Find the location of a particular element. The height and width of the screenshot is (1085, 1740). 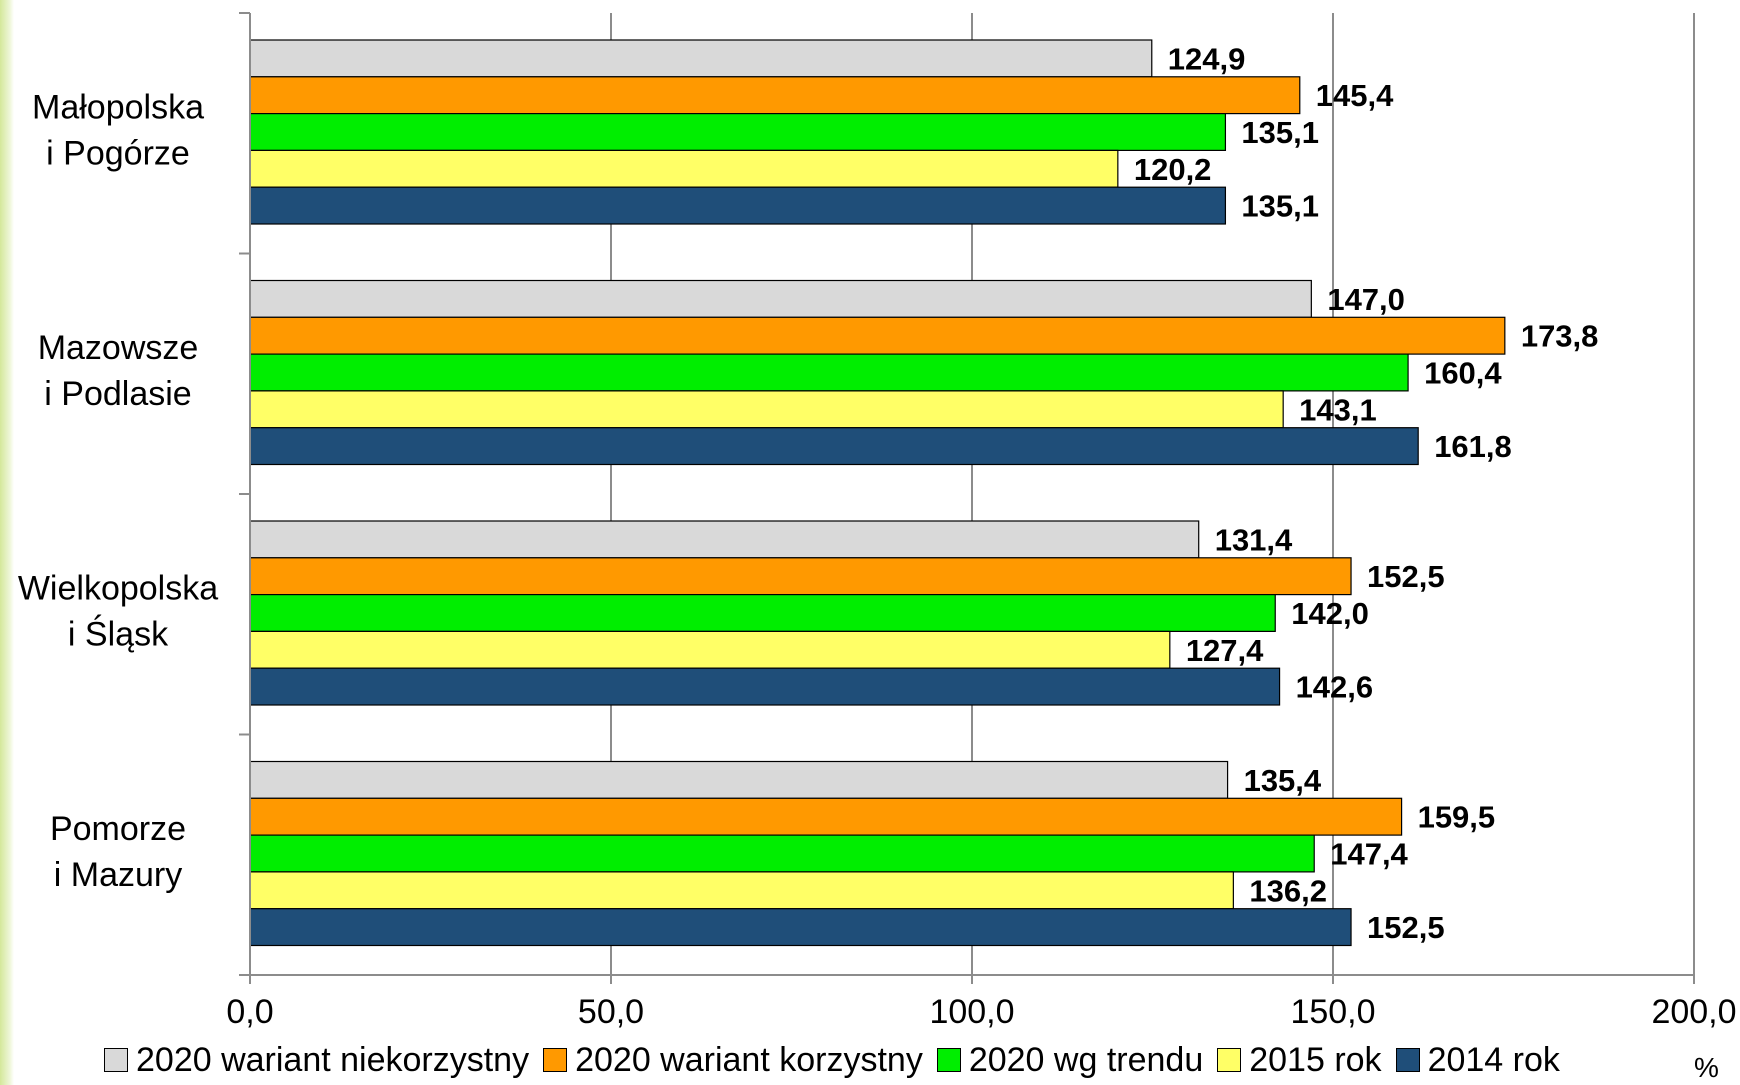

category-label: Pomorze i Mazury is located at coordinates (118, 852).